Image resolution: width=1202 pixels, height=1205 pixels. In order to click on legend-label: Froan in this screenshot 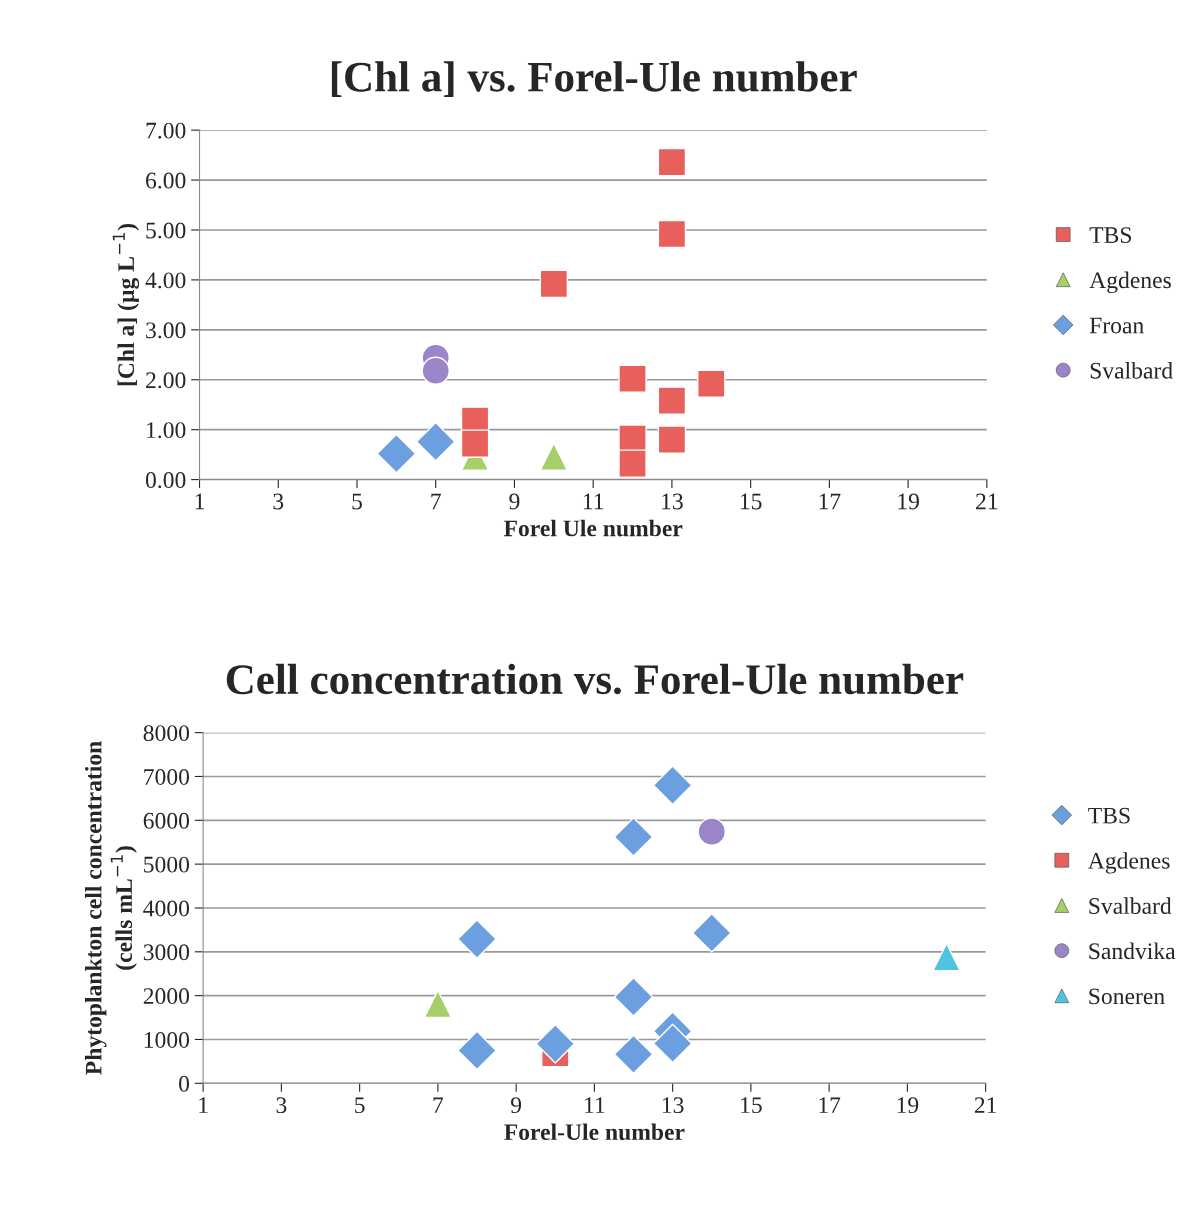, I will do `click(1116, 325)`.